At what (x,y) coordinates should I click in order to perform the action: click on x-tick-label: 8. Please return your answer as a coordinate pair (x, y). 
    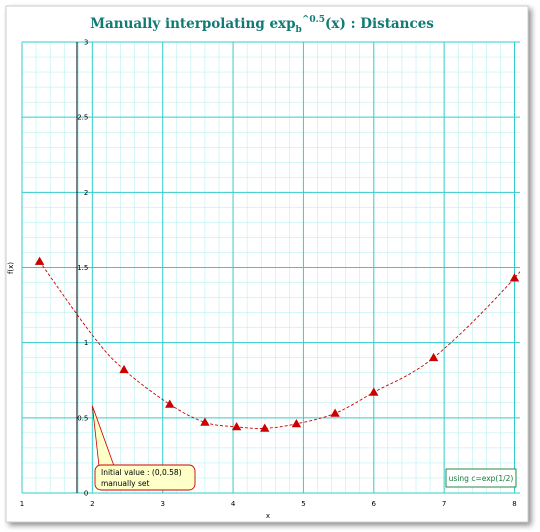
    Looking at the image, I should click on (514, 504).